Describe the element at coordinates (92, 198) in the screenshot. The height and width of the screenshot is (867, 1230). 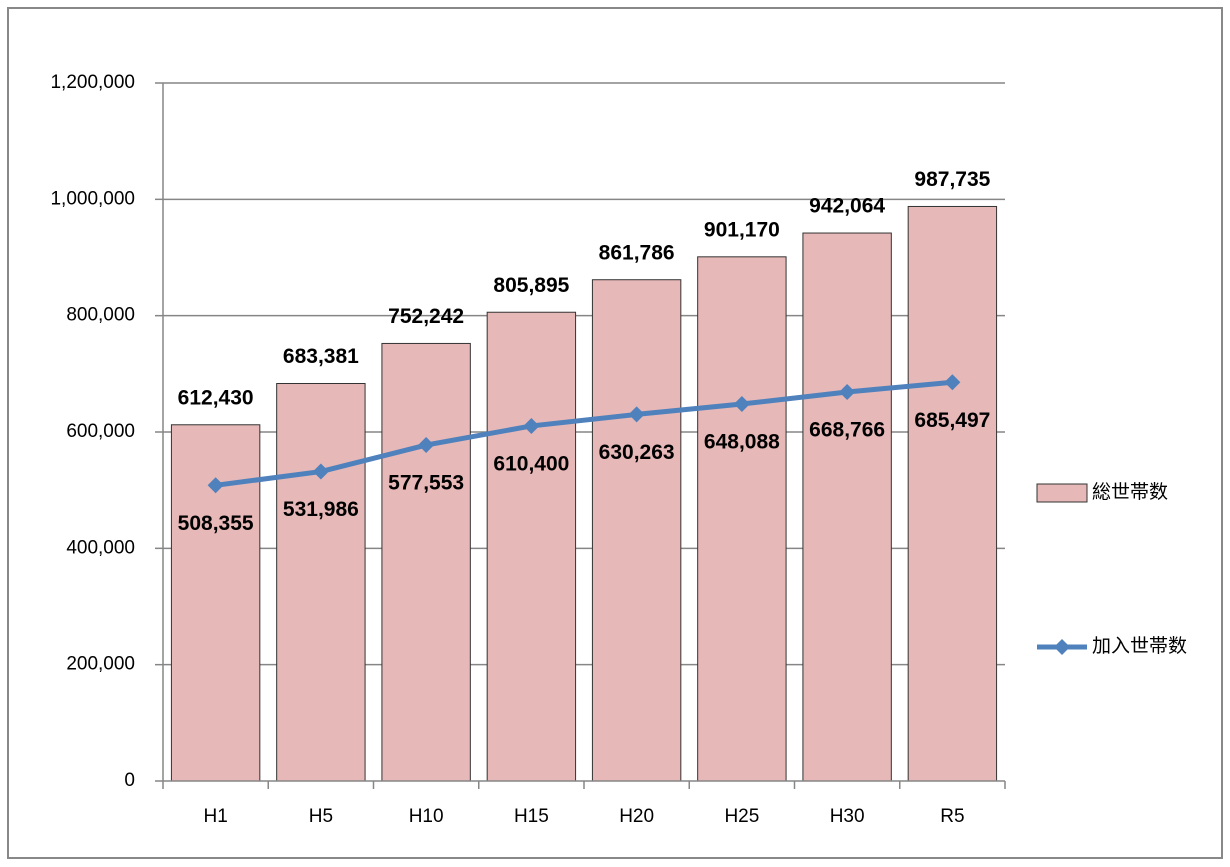
I see `y-tick-label: 1,000,000` at that location.